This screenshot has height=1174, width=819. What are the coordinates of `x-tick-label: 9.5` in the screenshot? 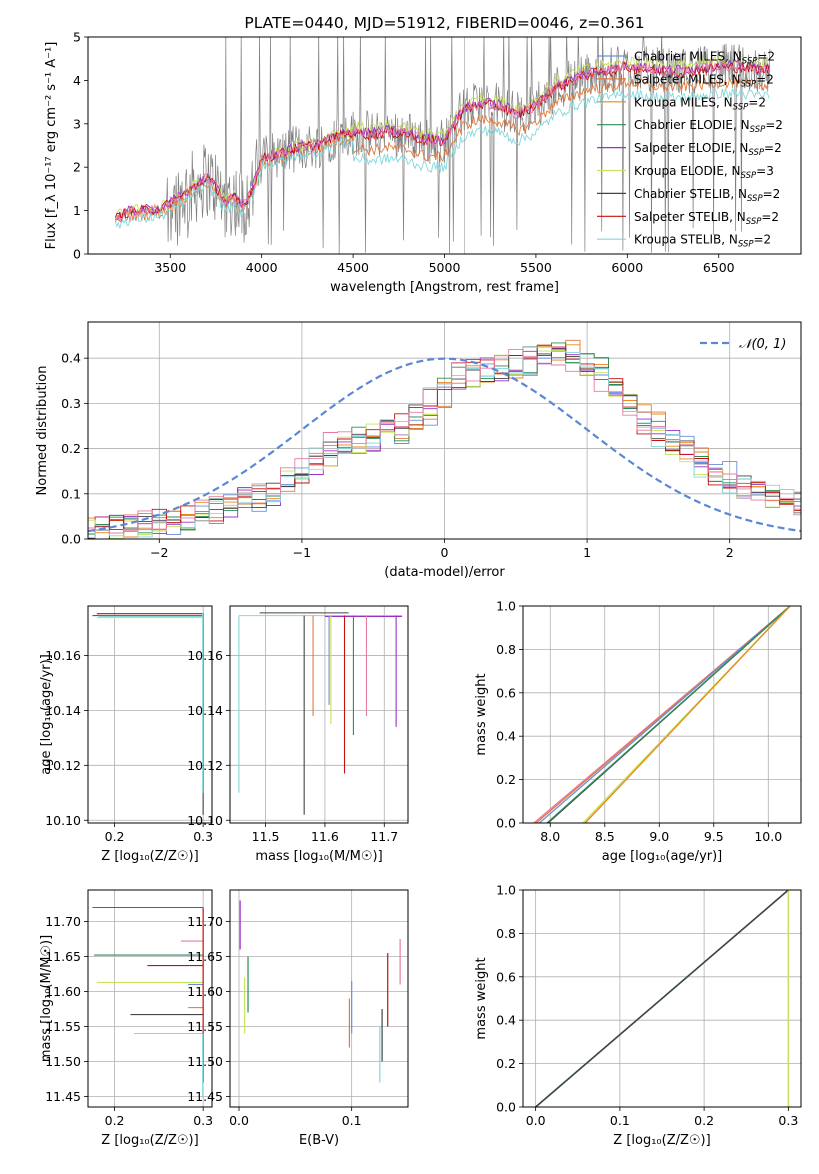 It's located at (714, 836).